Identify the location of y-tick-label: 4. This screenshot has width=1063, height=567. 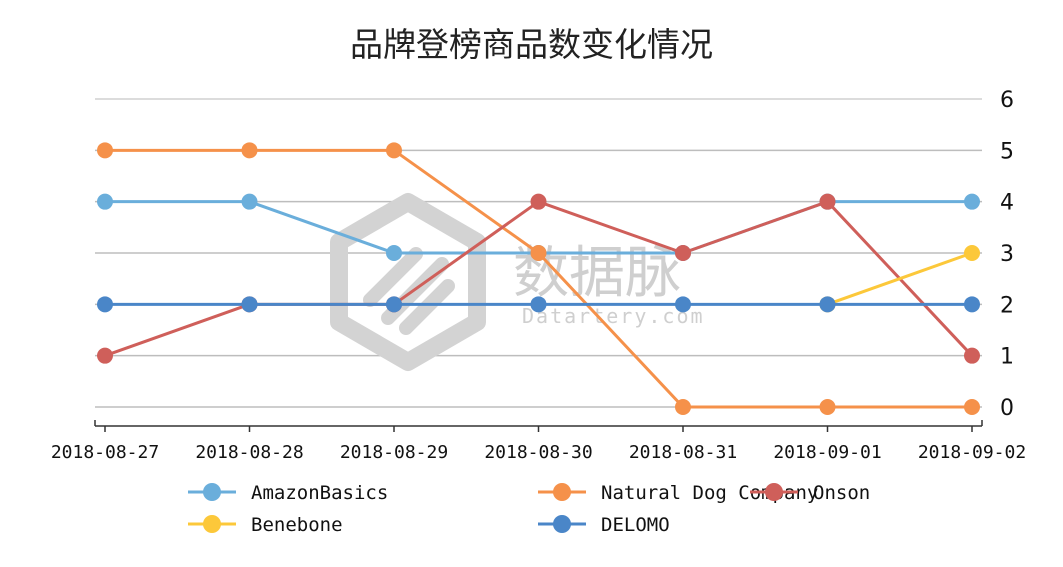
(1007, 203).